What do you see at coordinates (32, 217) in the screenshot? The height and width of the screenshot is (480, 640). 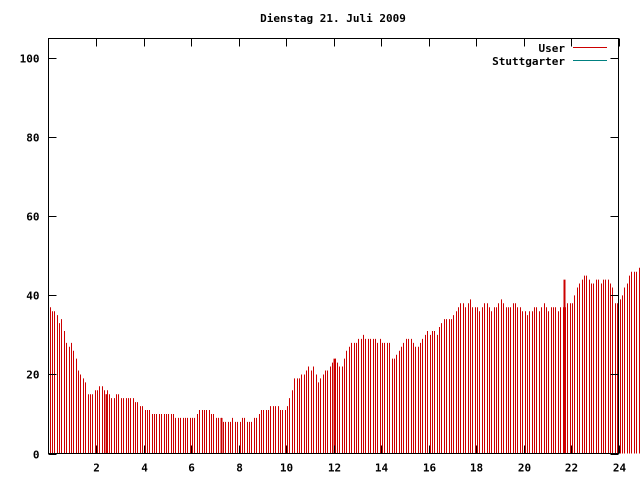 I see `y-tick-label: 60` at bounding box center [32, 217].